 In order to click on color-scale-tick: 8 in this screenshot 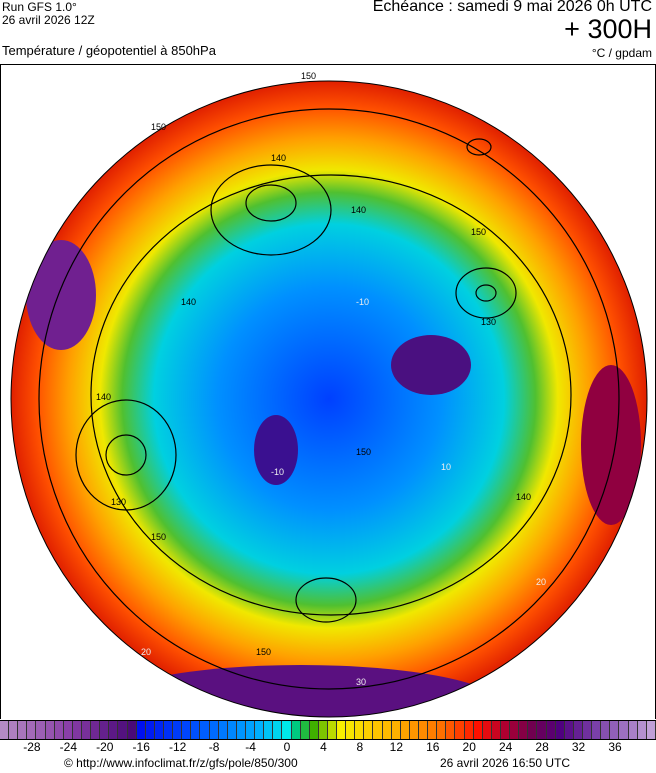, I will do `click(360, 747)`.